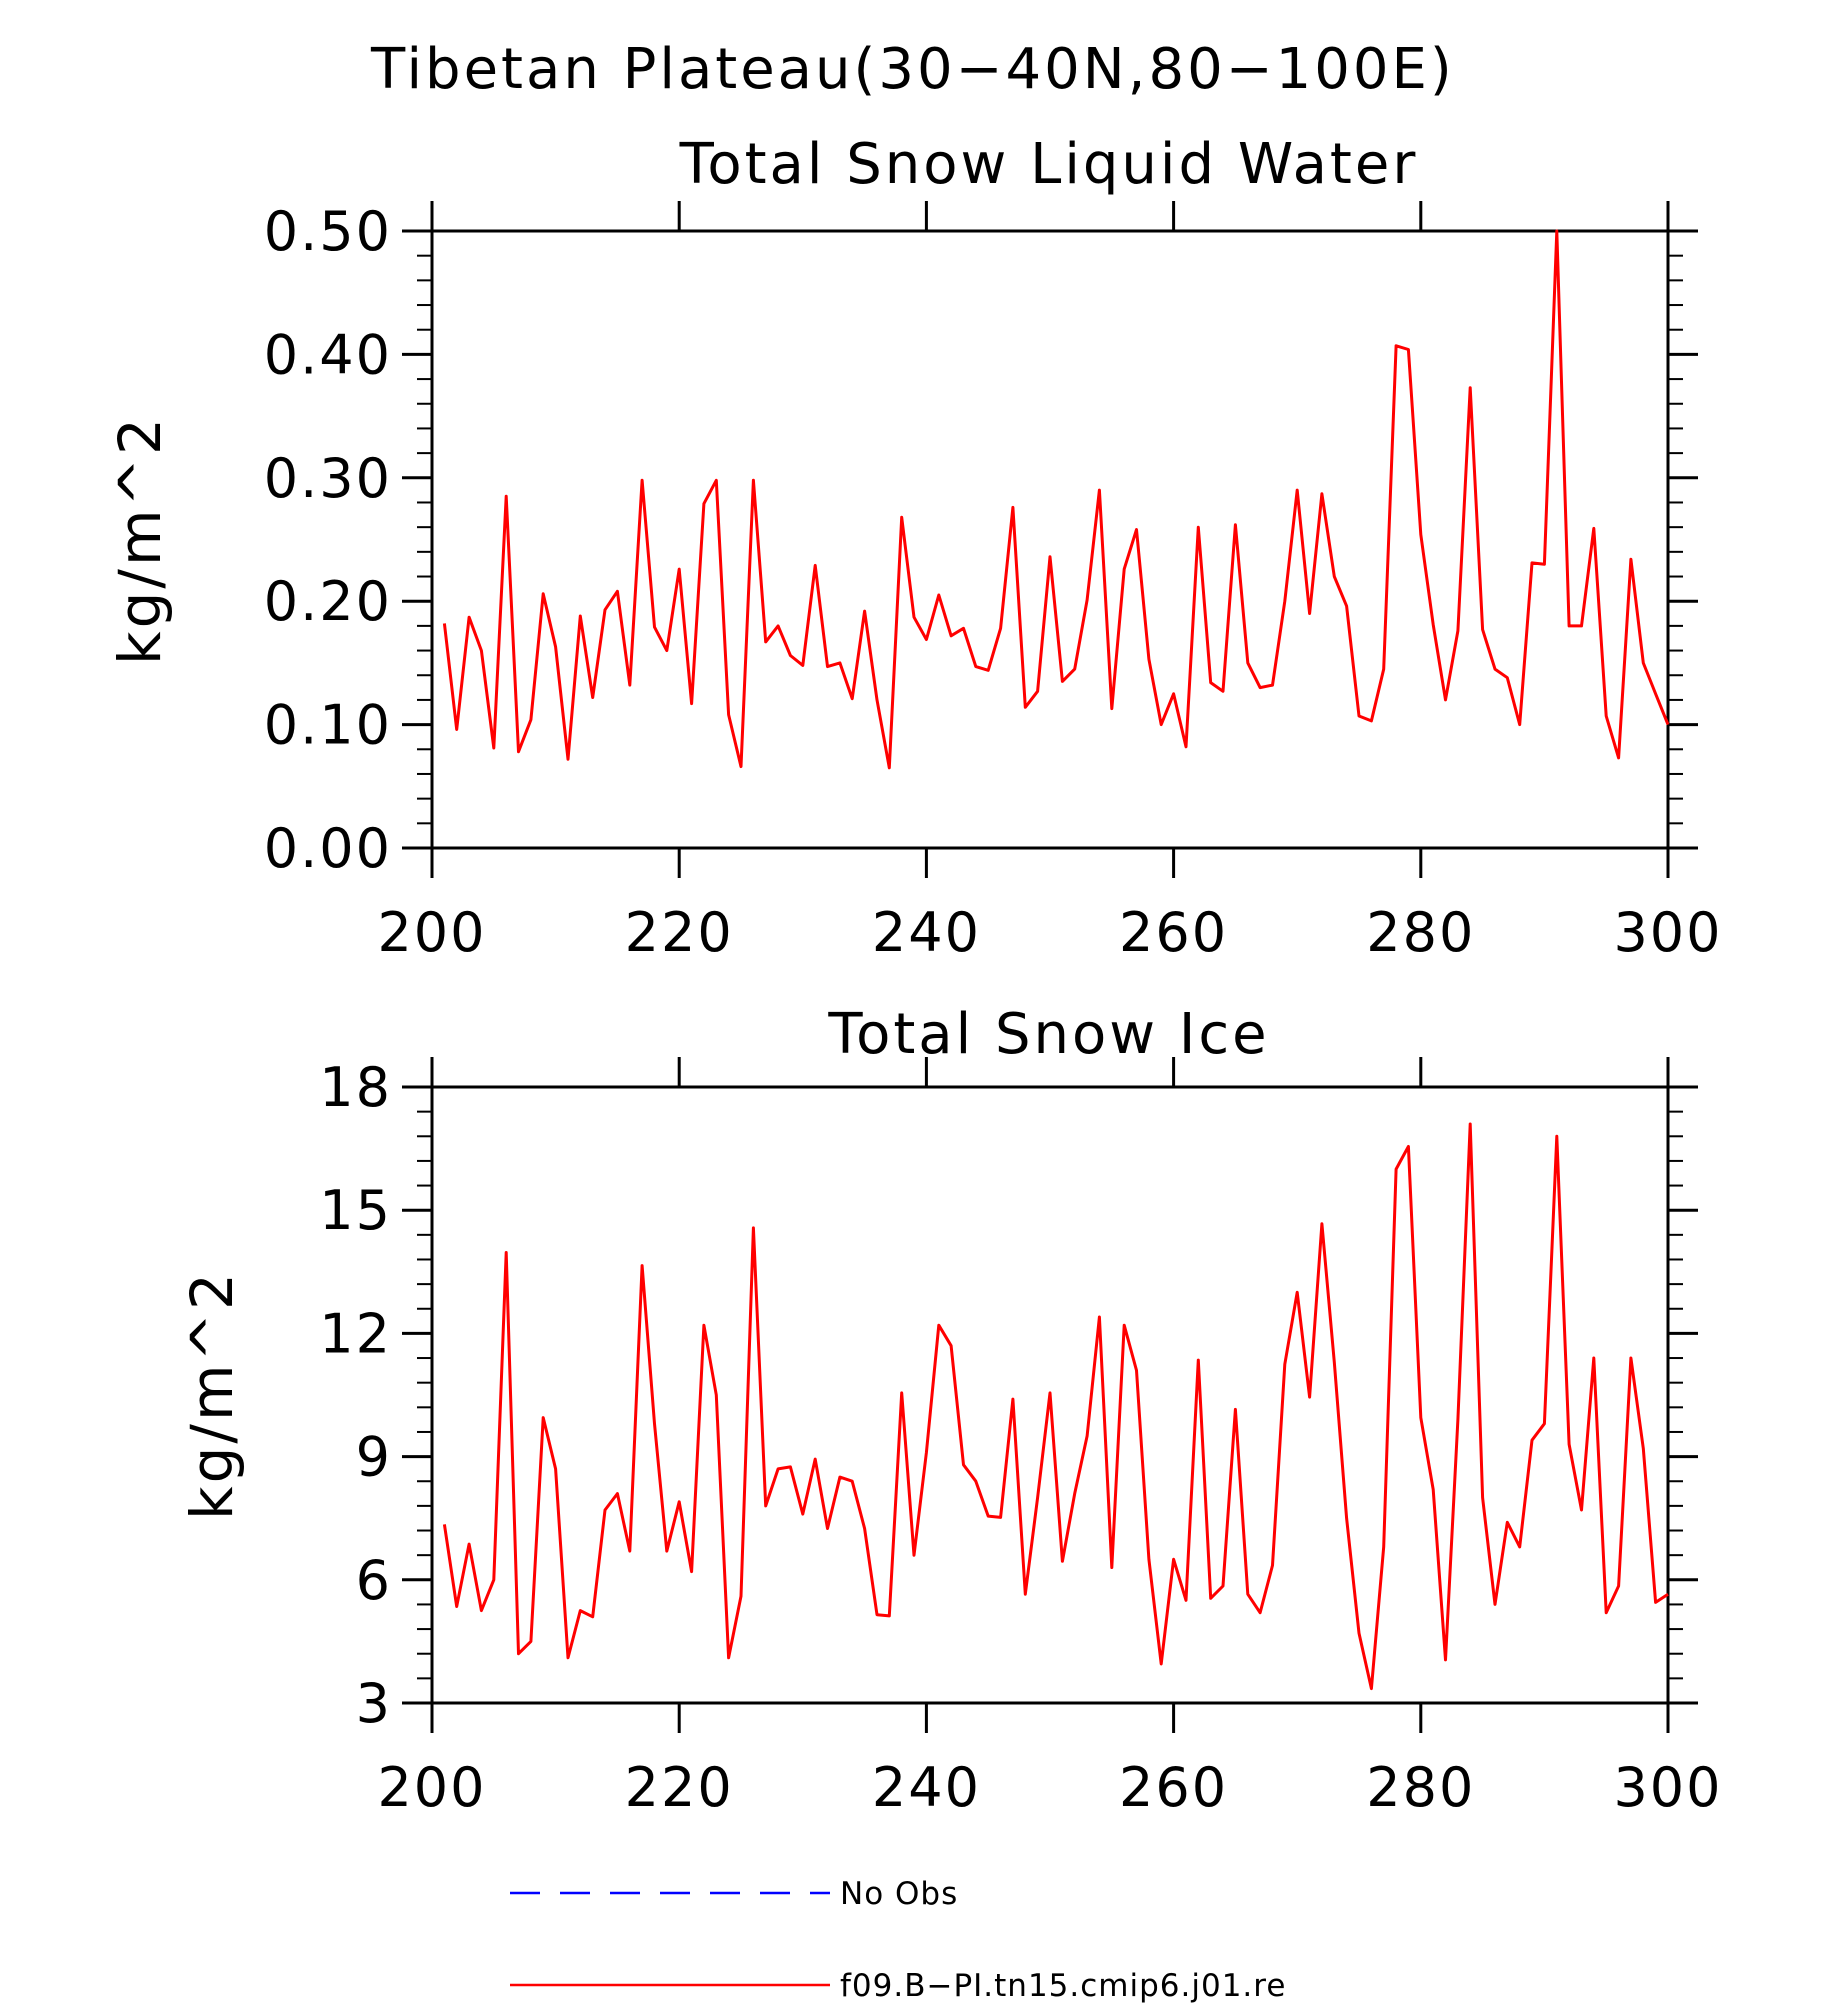 The width and height of the screenshot is (1836, 2006). What do you see at coordinates (328, 601) in the screenshot?
I see `y-tick-label: 0.20` at bounding box center [328, 601].